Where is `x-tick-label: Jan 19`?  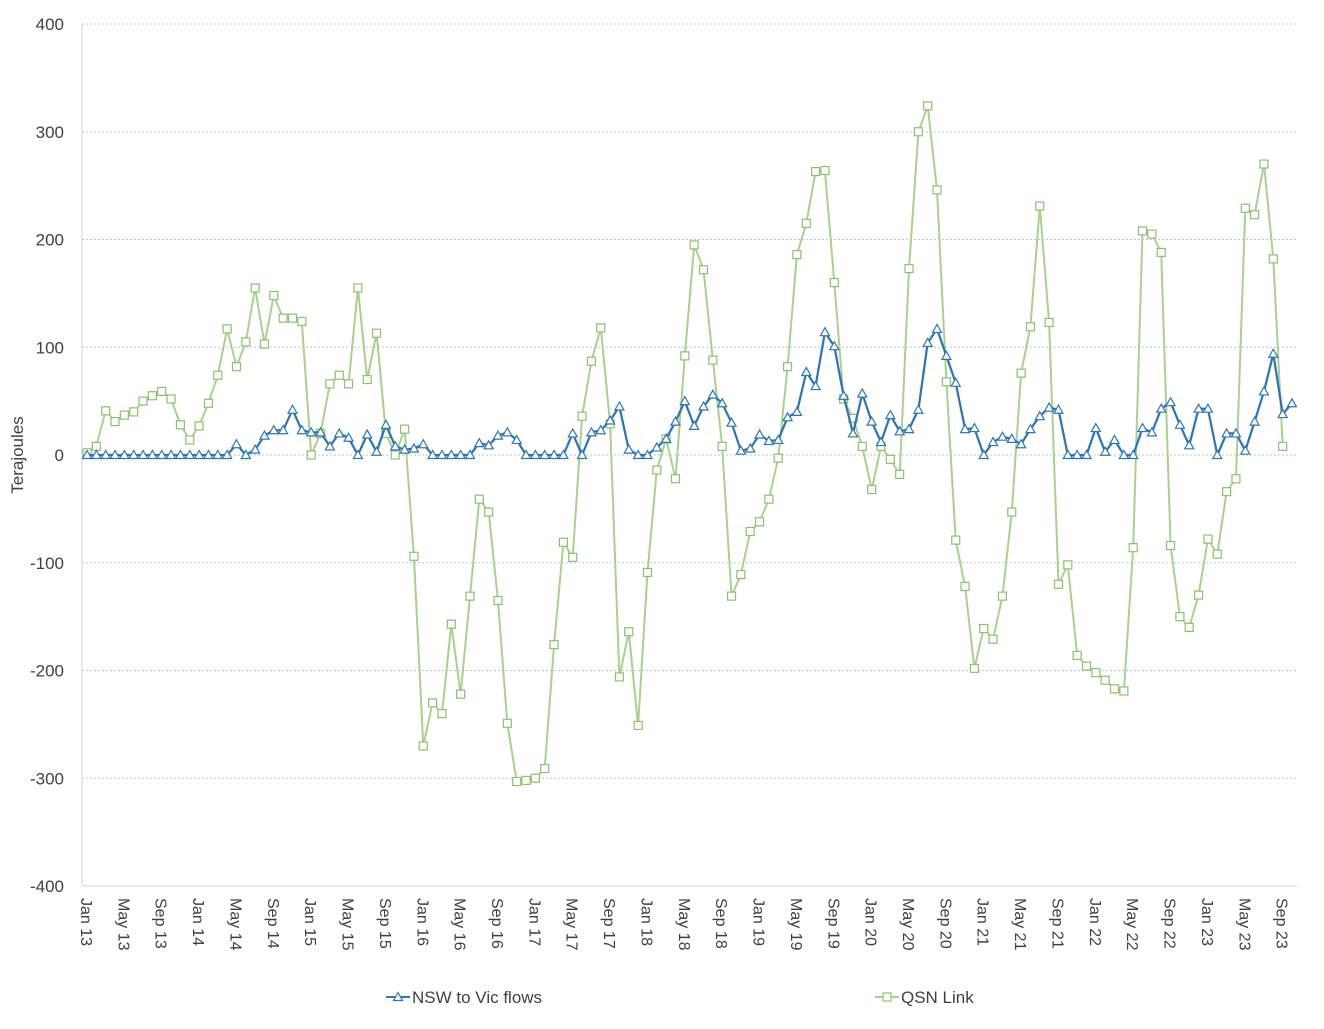 x-tick-label: Jan 19 is located at coordinates (758, 922).